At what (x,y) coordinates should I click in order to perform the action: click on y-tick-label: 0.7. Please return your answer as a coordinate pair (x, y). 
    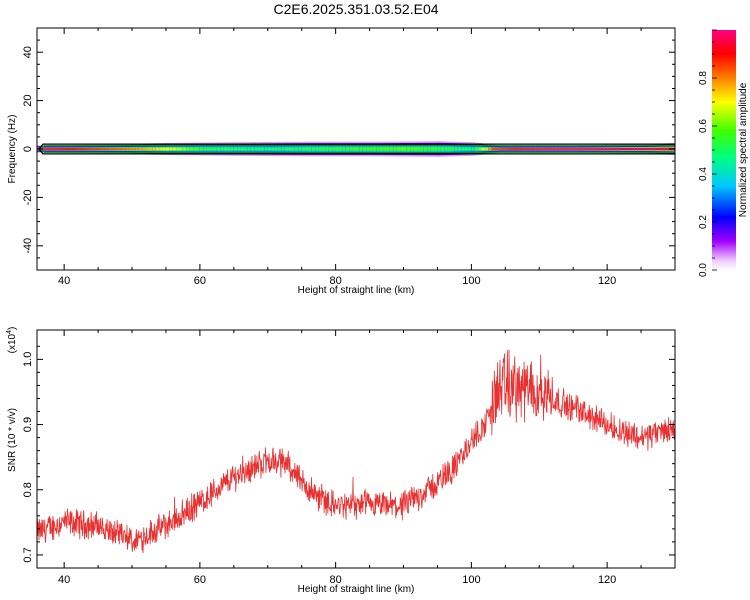
    Looking at the image, I should click on (28, 554).